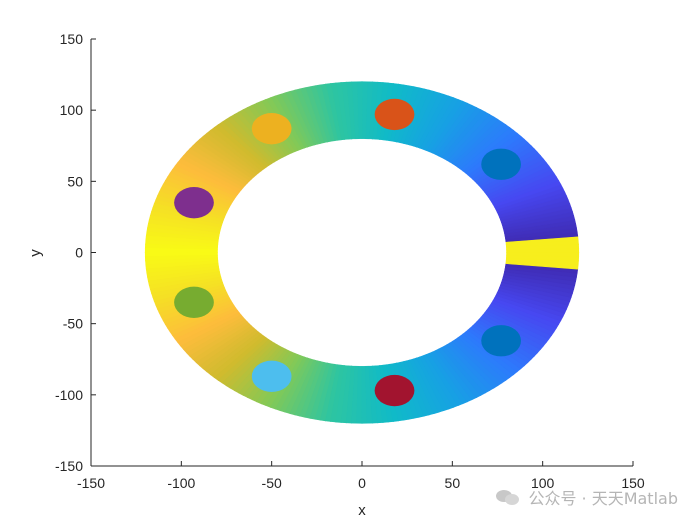  What do you see at coordinates (633, 483) in the screenshot?
I see `x-tick-label: 150` at bounding box center [633, 483].